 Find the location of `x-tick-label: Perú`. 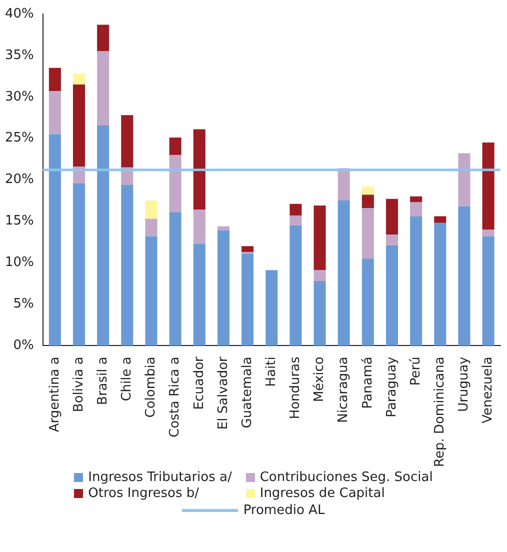

x-tick-label: Perú is located at coordinates (416, 371).